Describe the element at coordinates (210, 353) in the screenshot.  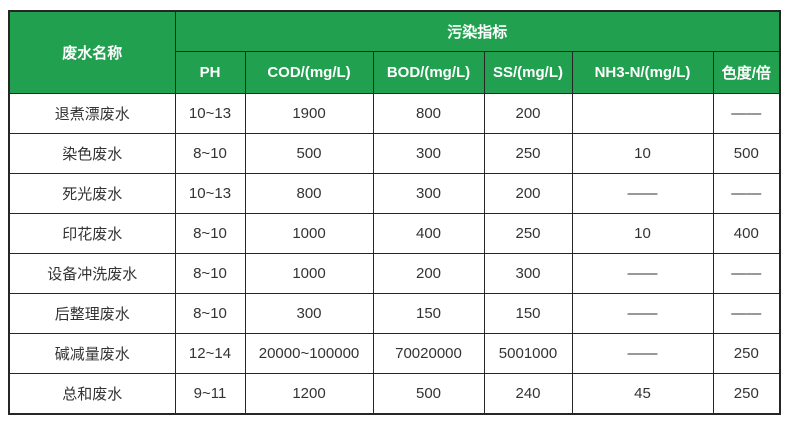
I see `table-cell: 12~14` at that location.